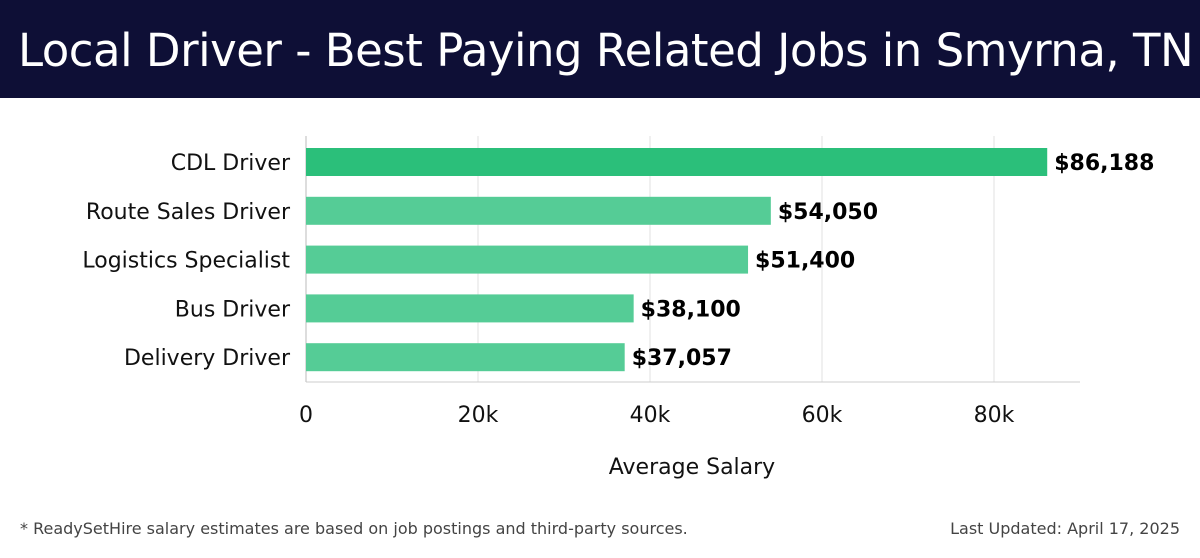 The width and height of the screenshot is (1200, 558). What do you see at coordinates (805, 261) in the screenshot?
I see `value-label: $51,400` at bounding box center [805, 261].